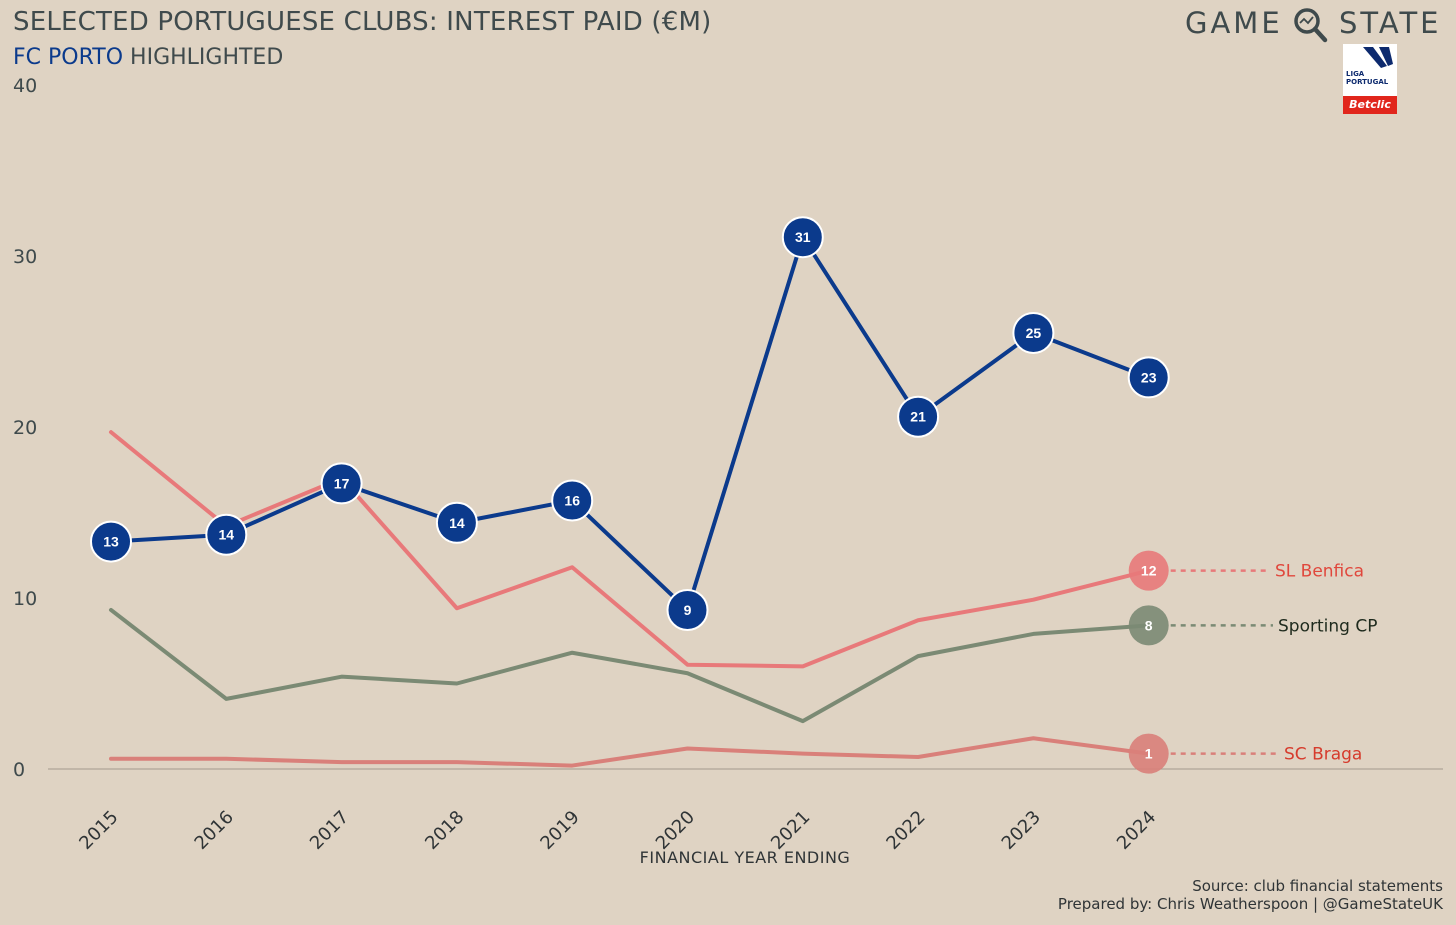 This screenshot has width=1456, height=925. I want to click on chart-subtitle: FC PORTO HIGHLIGHTED, so click(148, 57).